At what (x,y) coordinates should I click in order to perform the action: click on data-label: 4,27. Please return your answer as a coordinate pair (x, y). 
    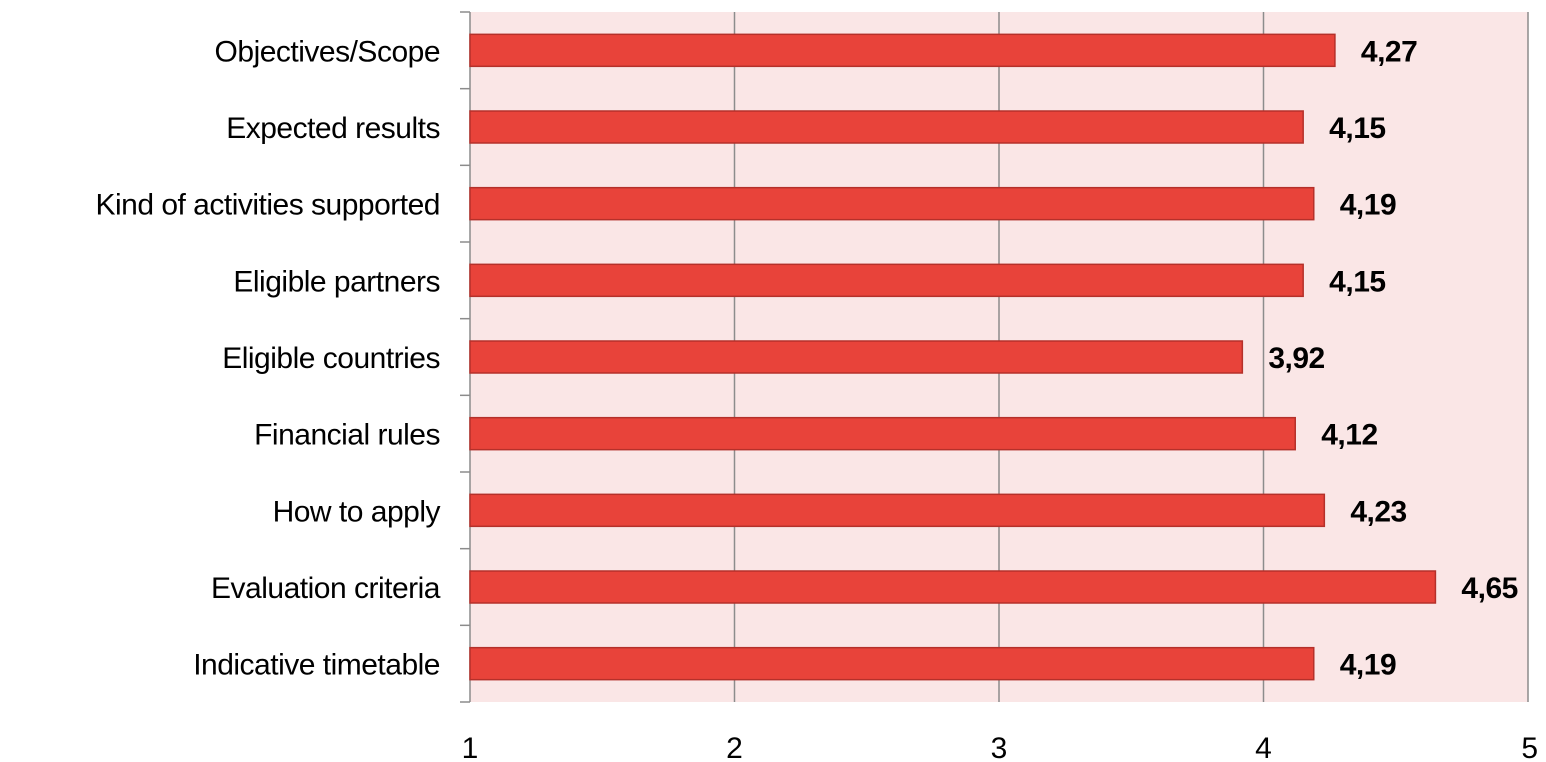
    Looking at the image, I should click on (1389, 51).